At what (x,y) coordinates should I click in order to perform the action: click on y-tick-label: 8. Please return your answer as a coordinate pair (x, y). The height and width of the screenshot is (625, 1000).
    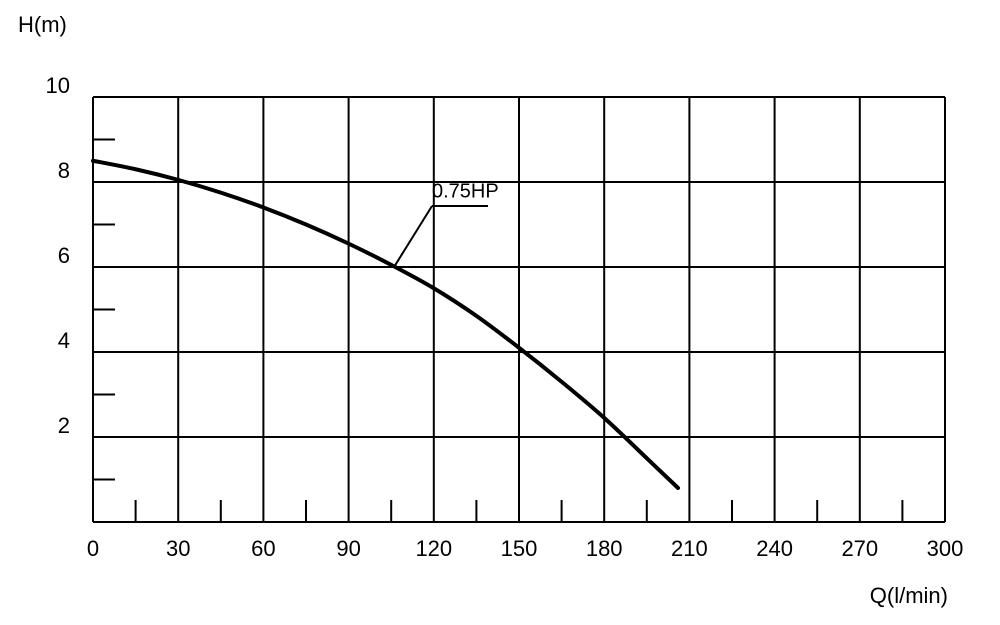
    Looking at the image, I should click on (64, 170).